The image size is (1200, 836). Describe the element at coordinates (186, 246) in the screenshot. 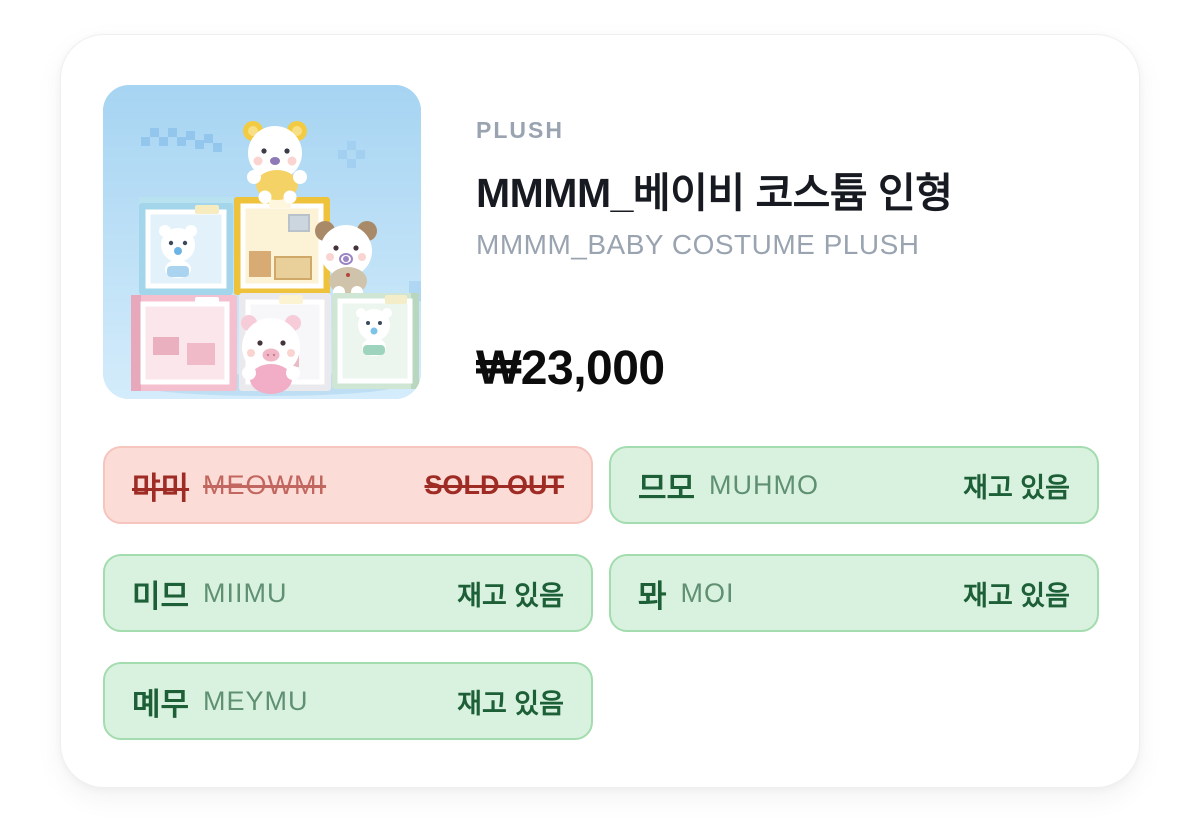

I see `blue-box` at that location.